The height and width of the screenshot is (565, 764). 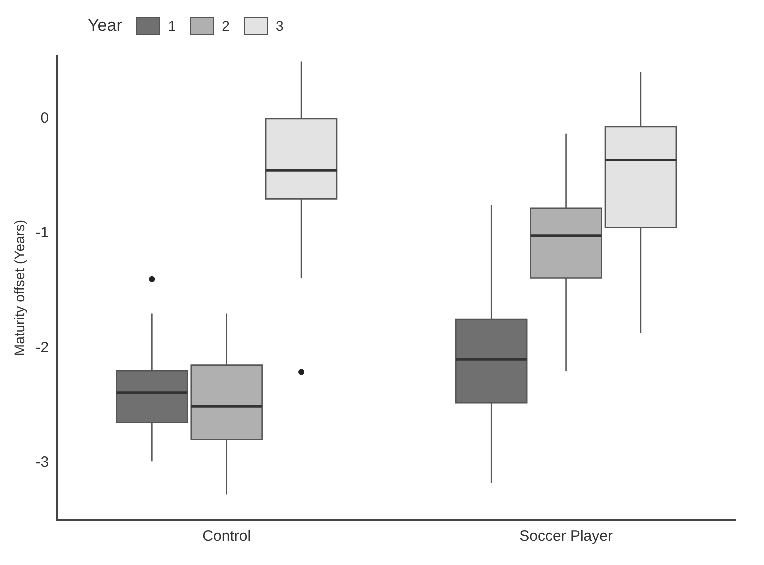 I want to click on legend-label: 2, so click(x=226, y=26).